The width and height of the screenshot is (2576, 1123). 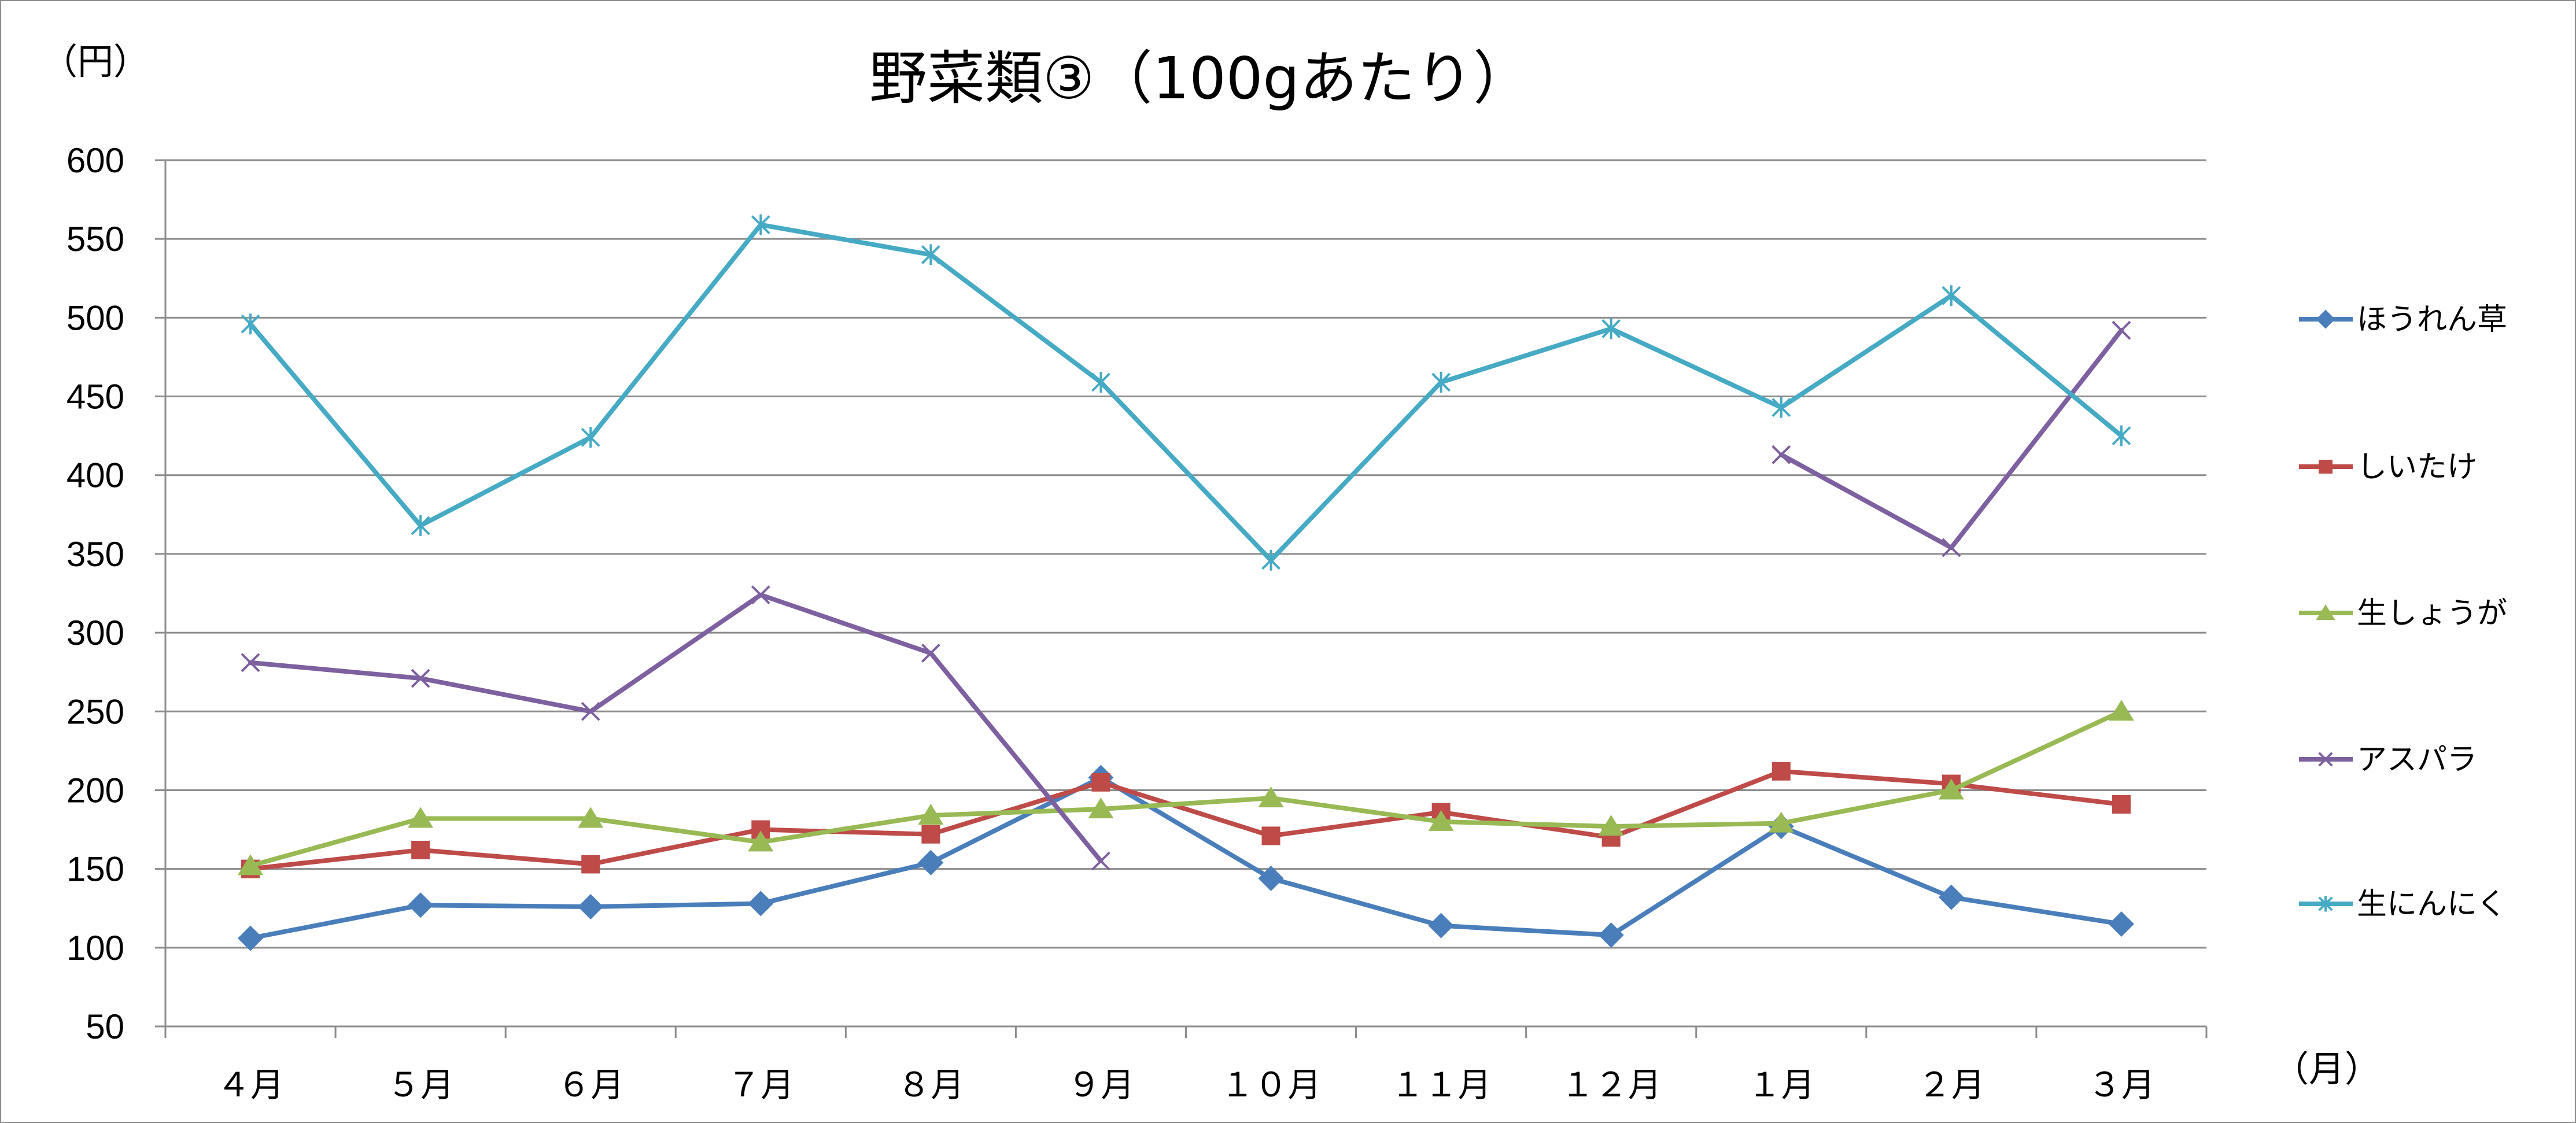 I want to click on y-axis-unit-label: （円）, so click(x=95, y=61).